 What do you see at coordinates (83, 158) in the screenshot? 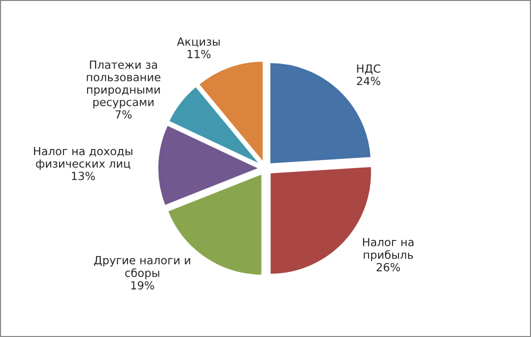
I see `slice-label: Налог на доходы физических лиц` at bounding box center [83, 158].